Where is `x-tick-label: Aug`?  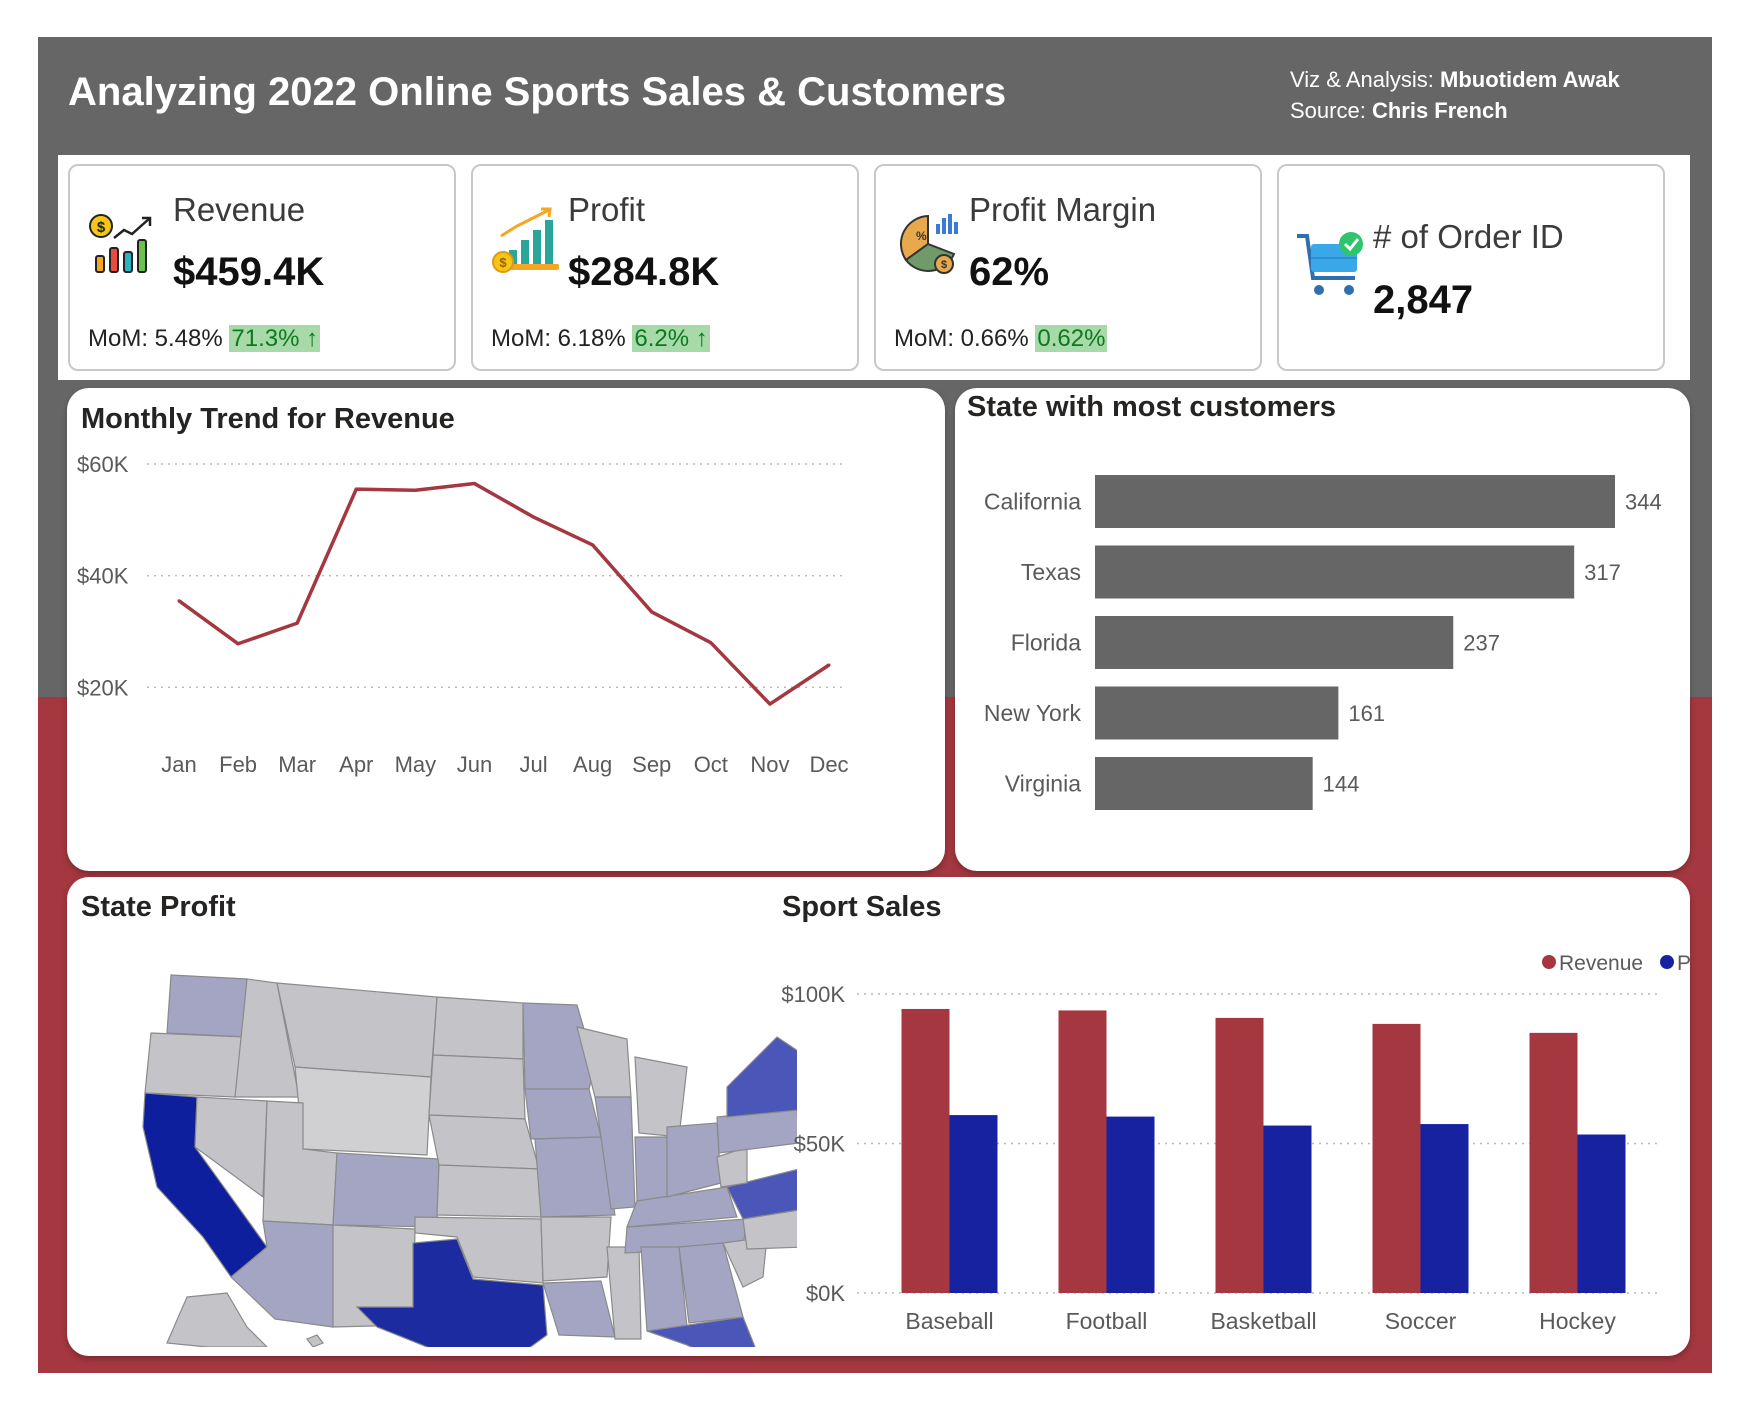
x-tick-label: Aug is located at coordinates (592, 764).